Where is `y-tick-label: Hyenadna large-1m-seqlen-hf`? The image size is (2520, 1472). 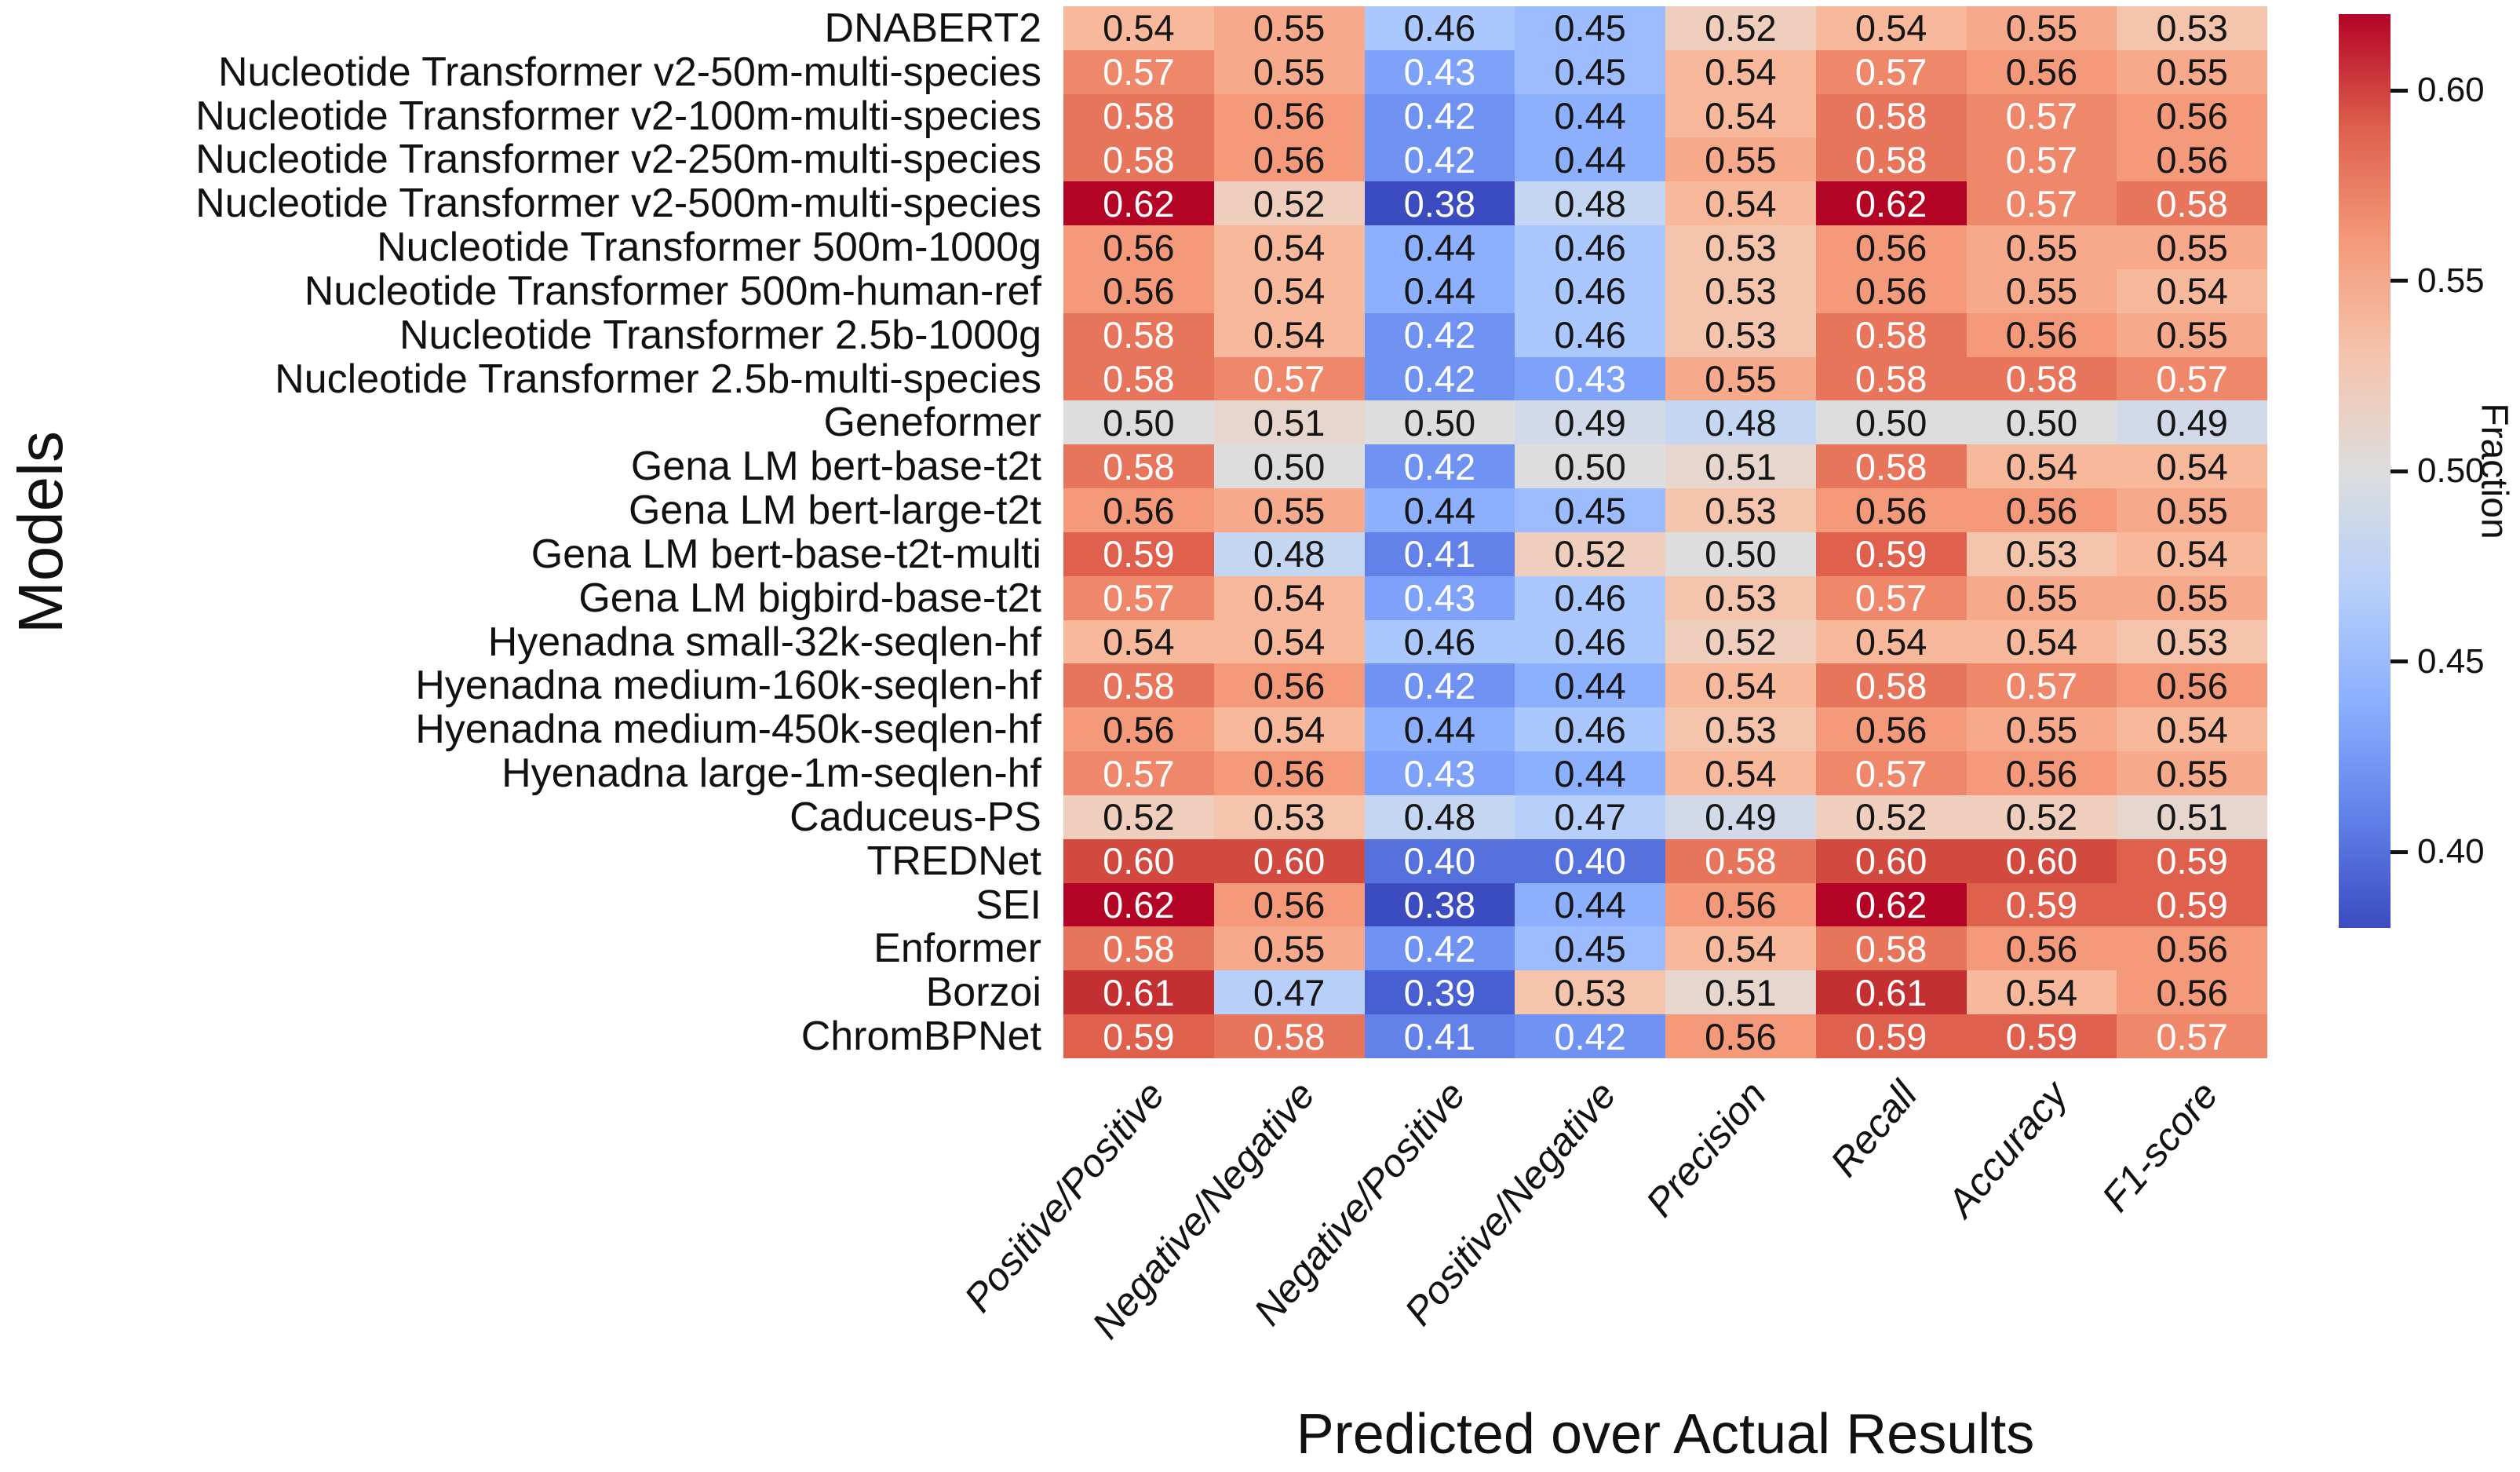 y-tick-label: Hyenadna large-1m-seqlen-hf is located at coordinates (771, 774).